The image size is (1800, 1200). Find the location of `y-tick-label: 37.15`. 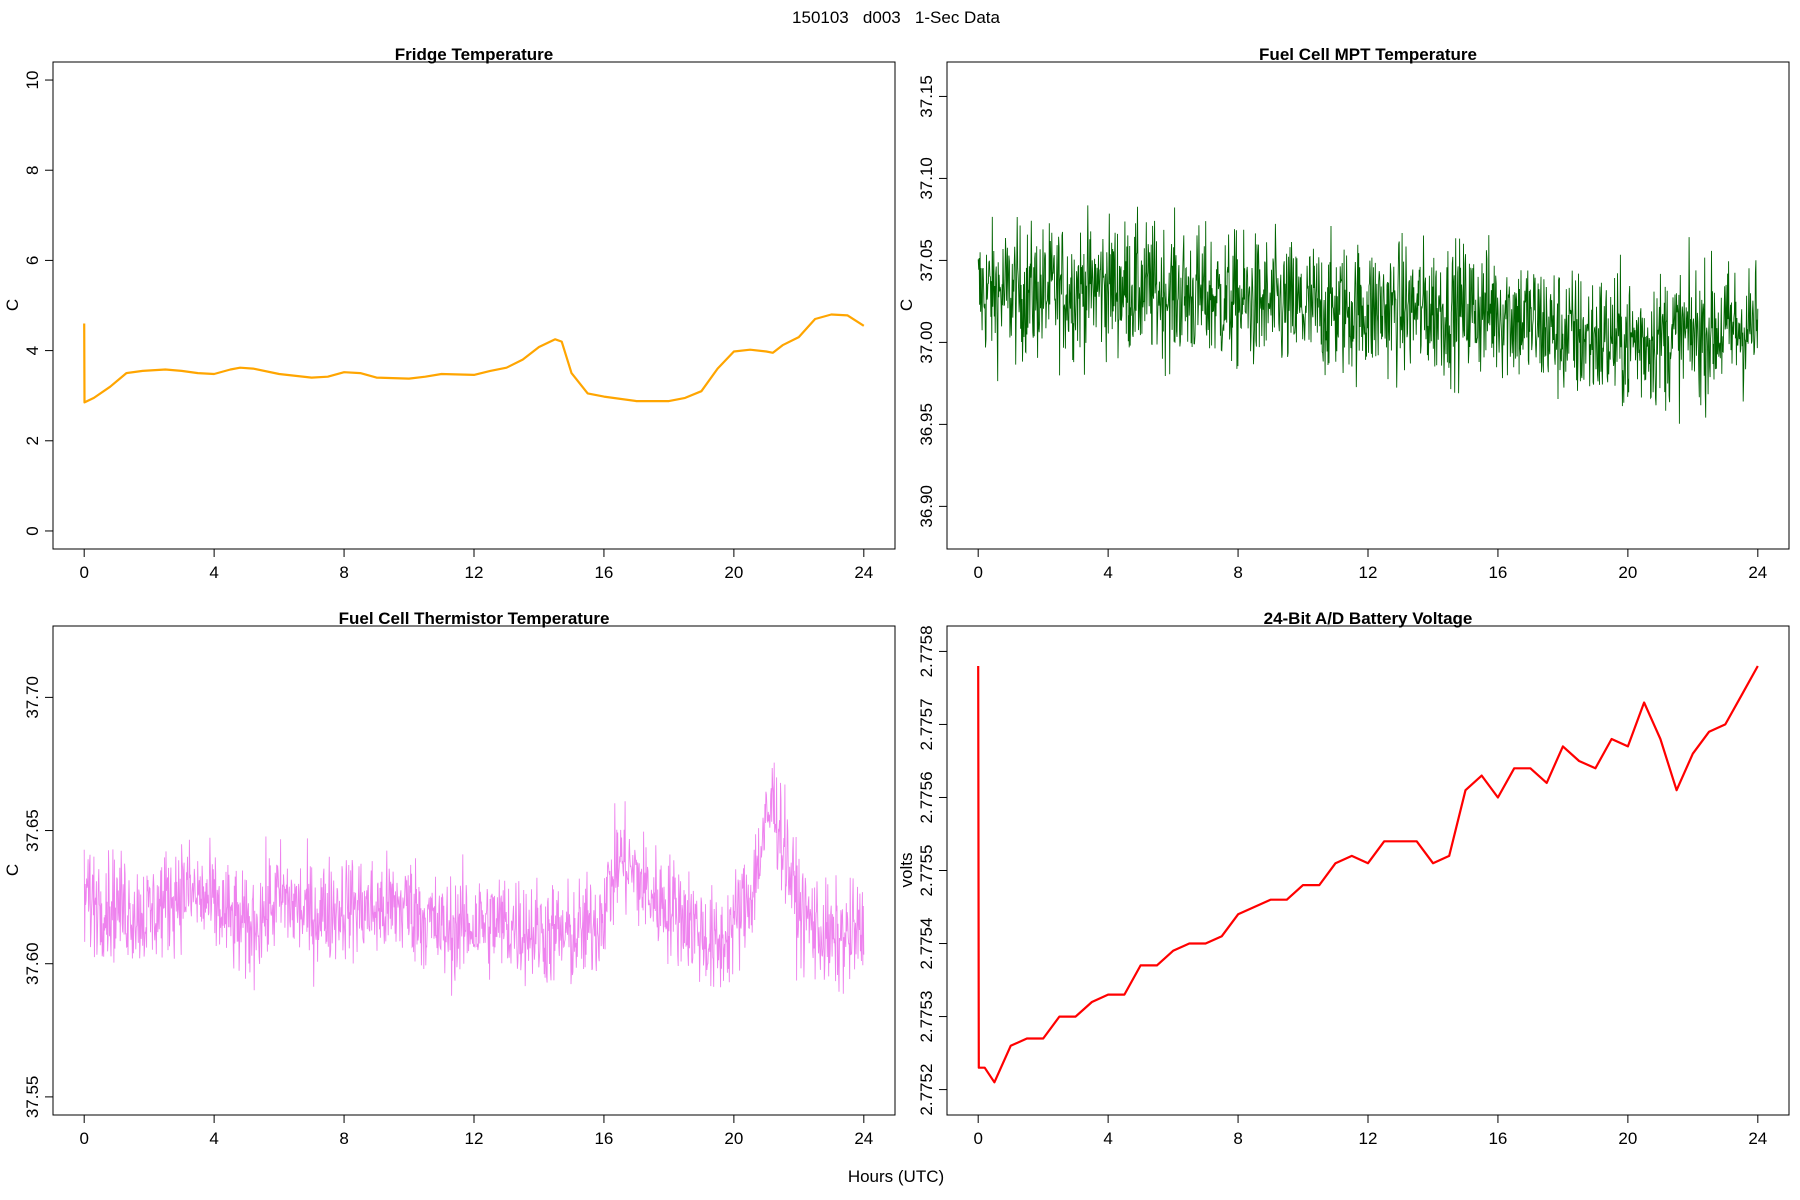

y-tick-label: 37.15 is located at coordinates (926, 96).